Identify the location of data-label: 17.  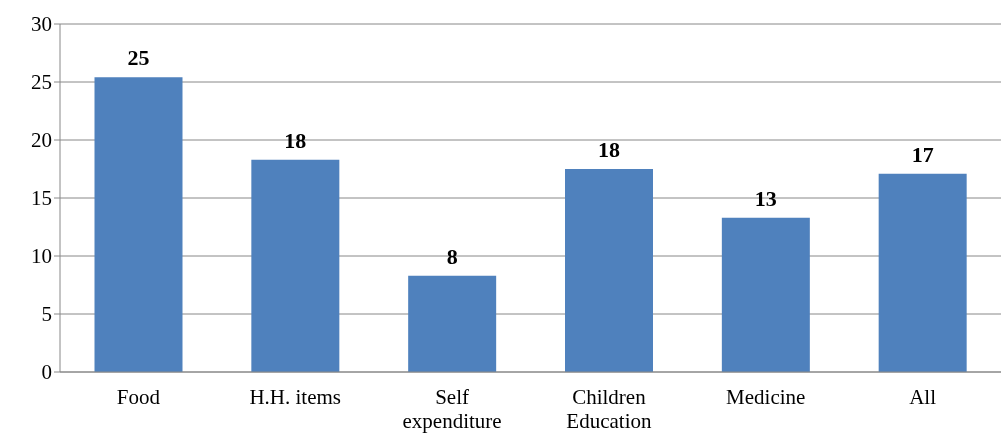
(922, 154).